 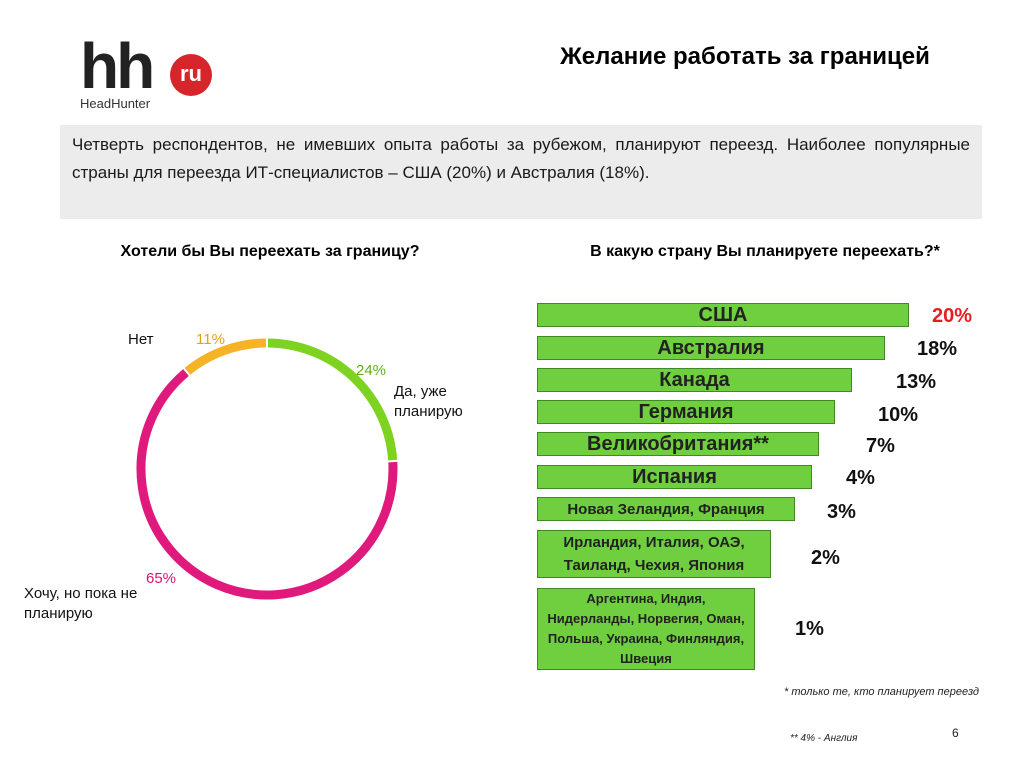 I want to click on donut-slice-no, so click(x=225, y=357).